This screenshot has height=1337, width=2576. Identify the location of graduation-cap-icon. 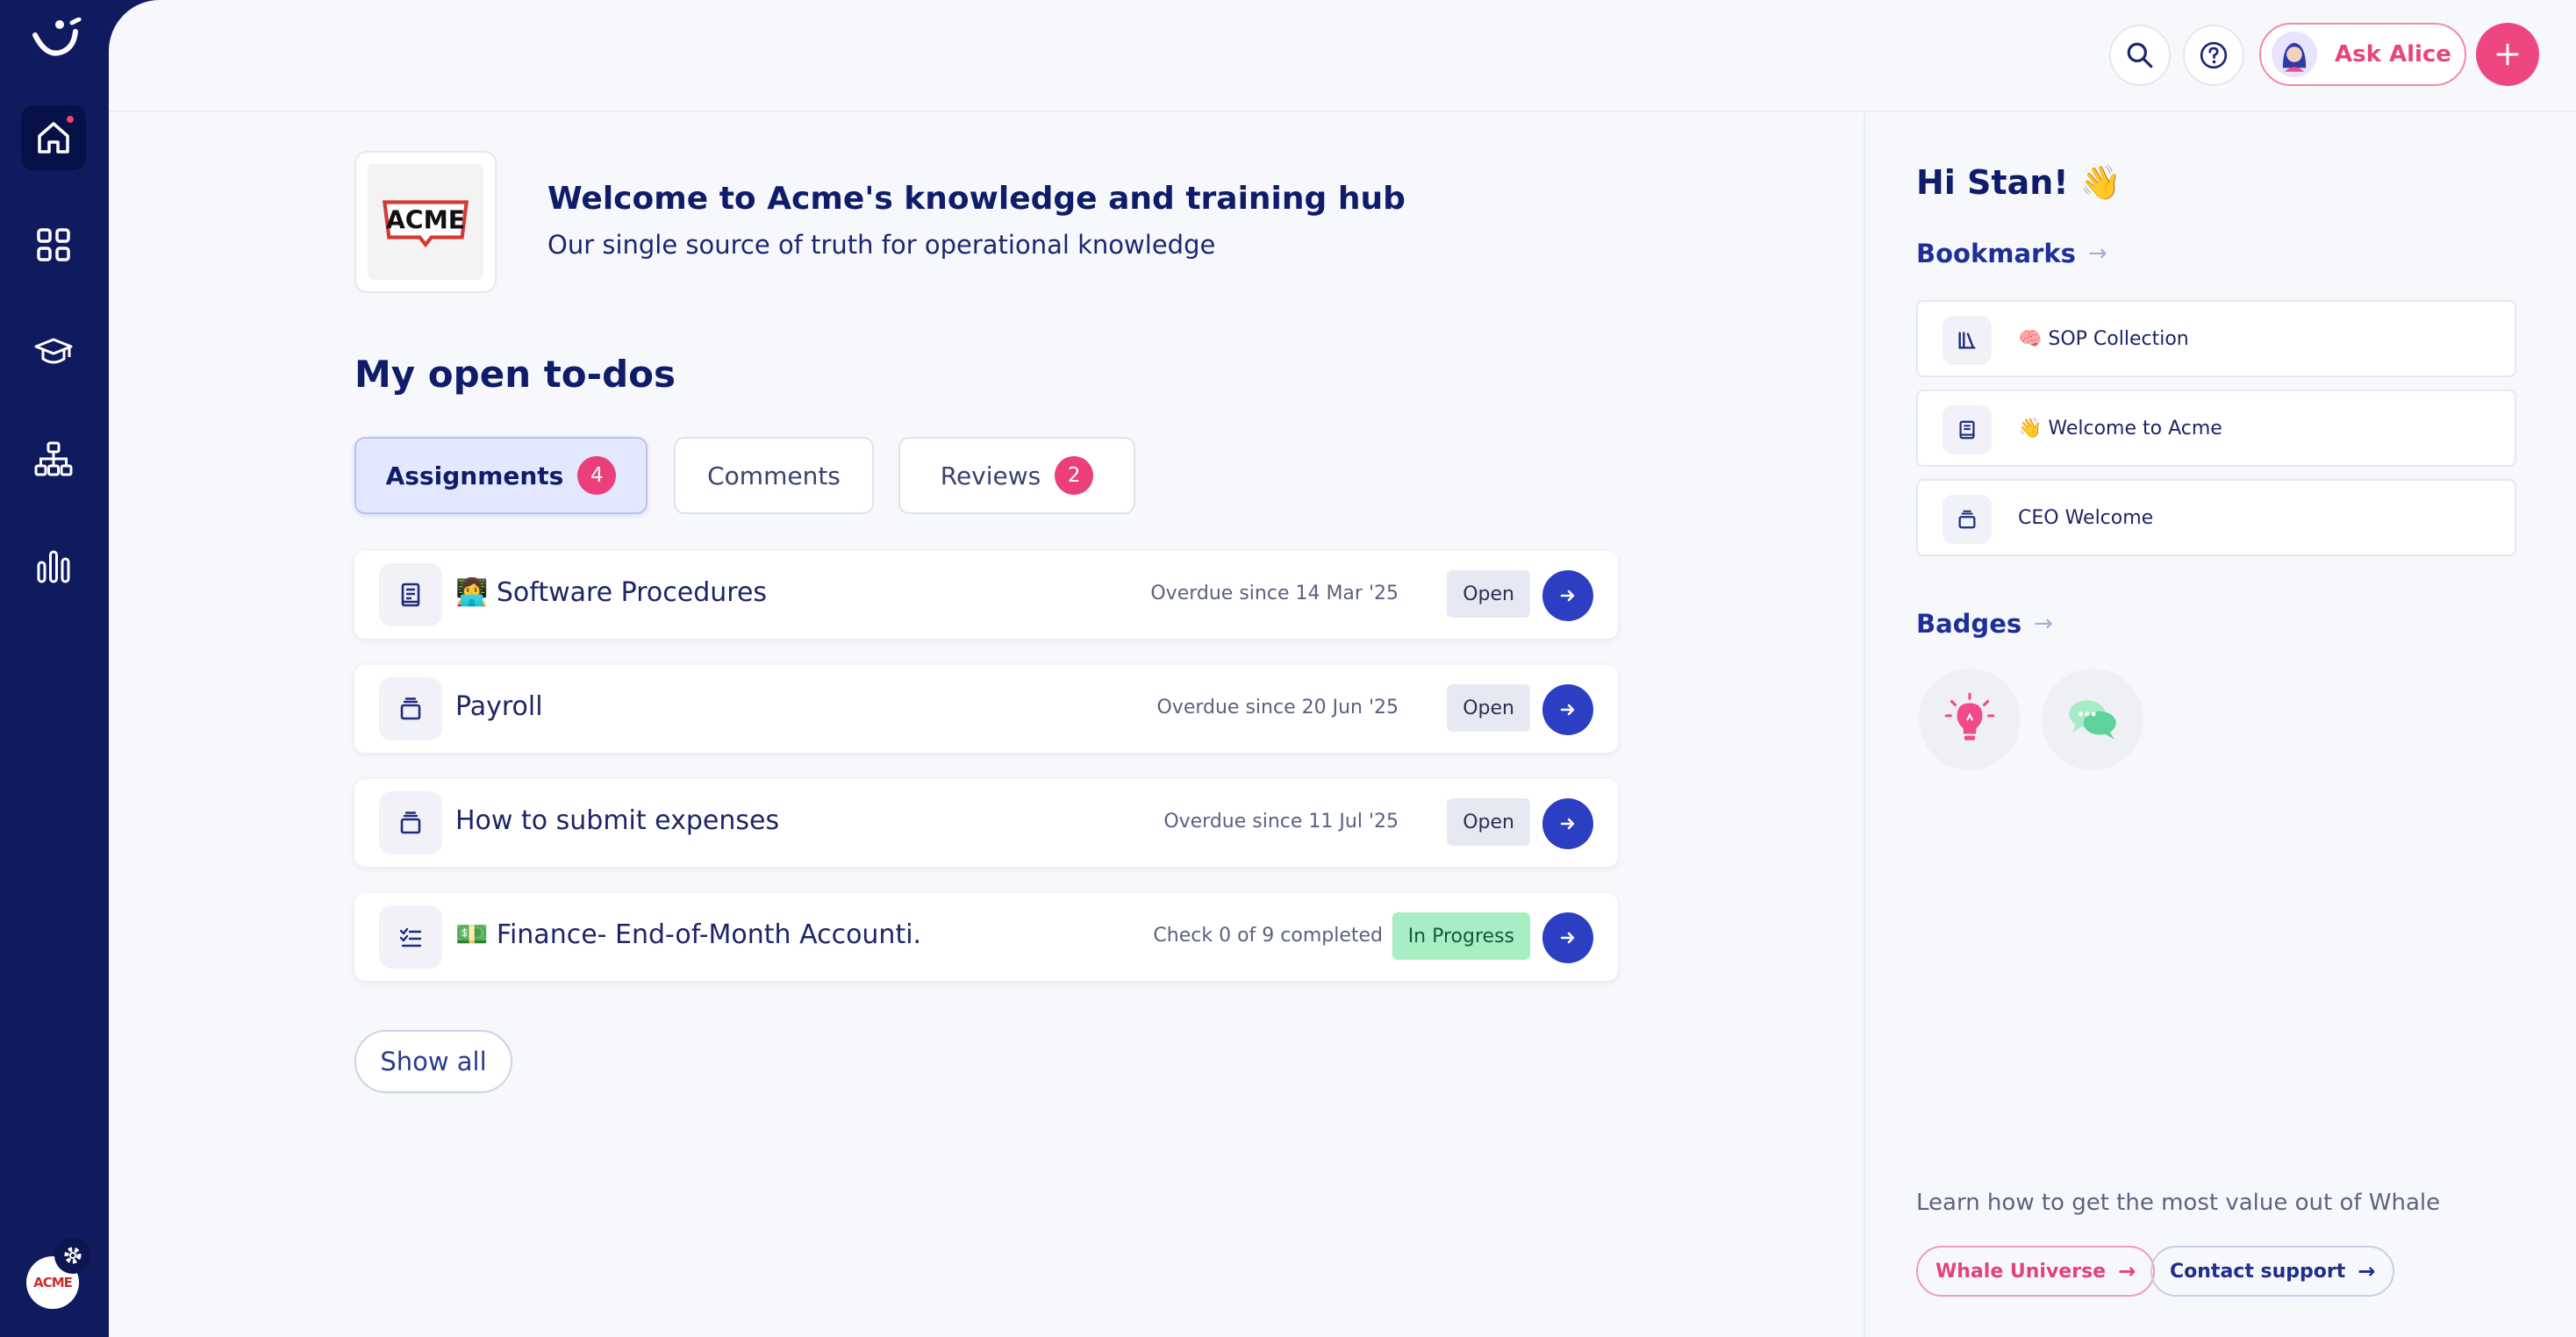
(53, 351).